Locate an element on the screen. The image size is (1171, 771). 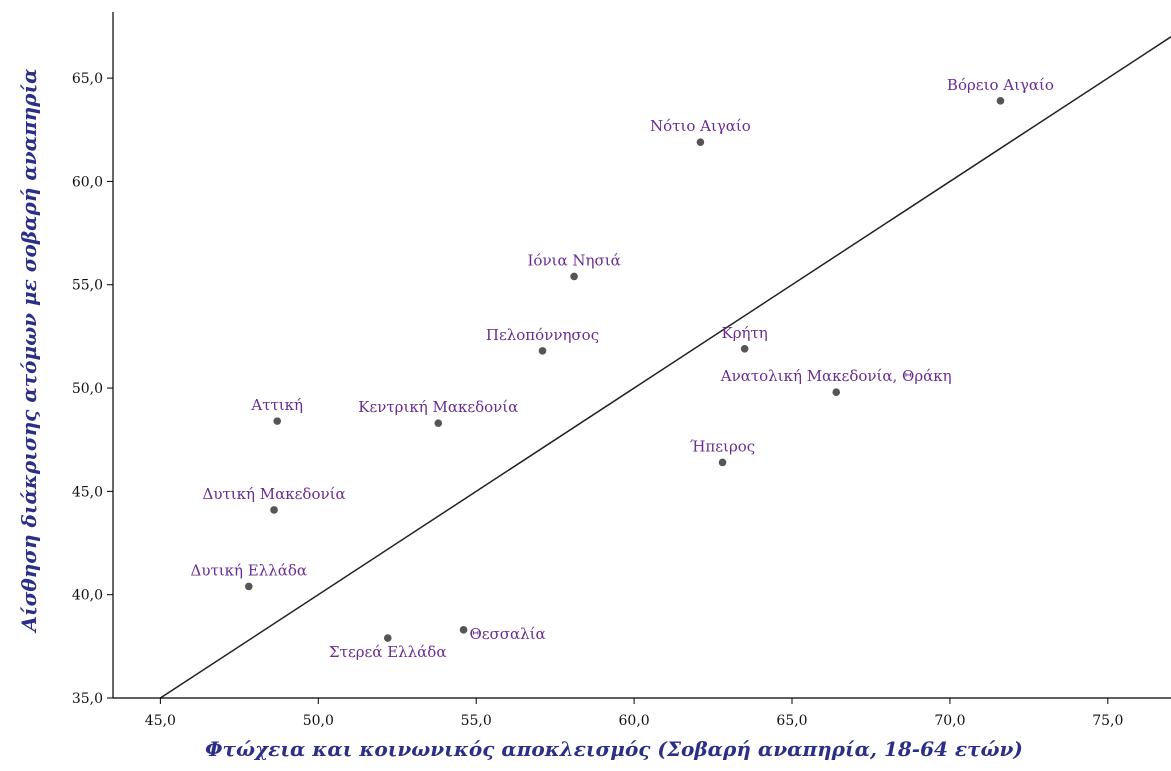
x-tick-label: 55,0 is located at coordinates (476, 721).